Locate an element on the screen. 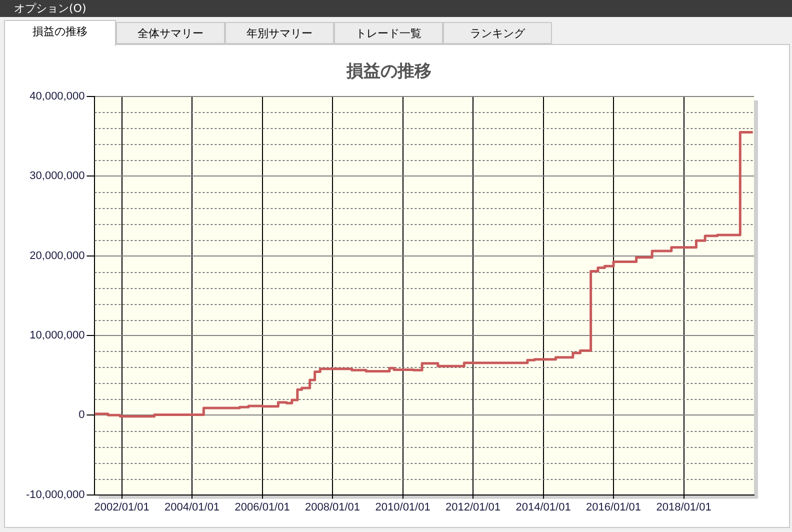  text: ランキング is located at coordinates (497, 33).